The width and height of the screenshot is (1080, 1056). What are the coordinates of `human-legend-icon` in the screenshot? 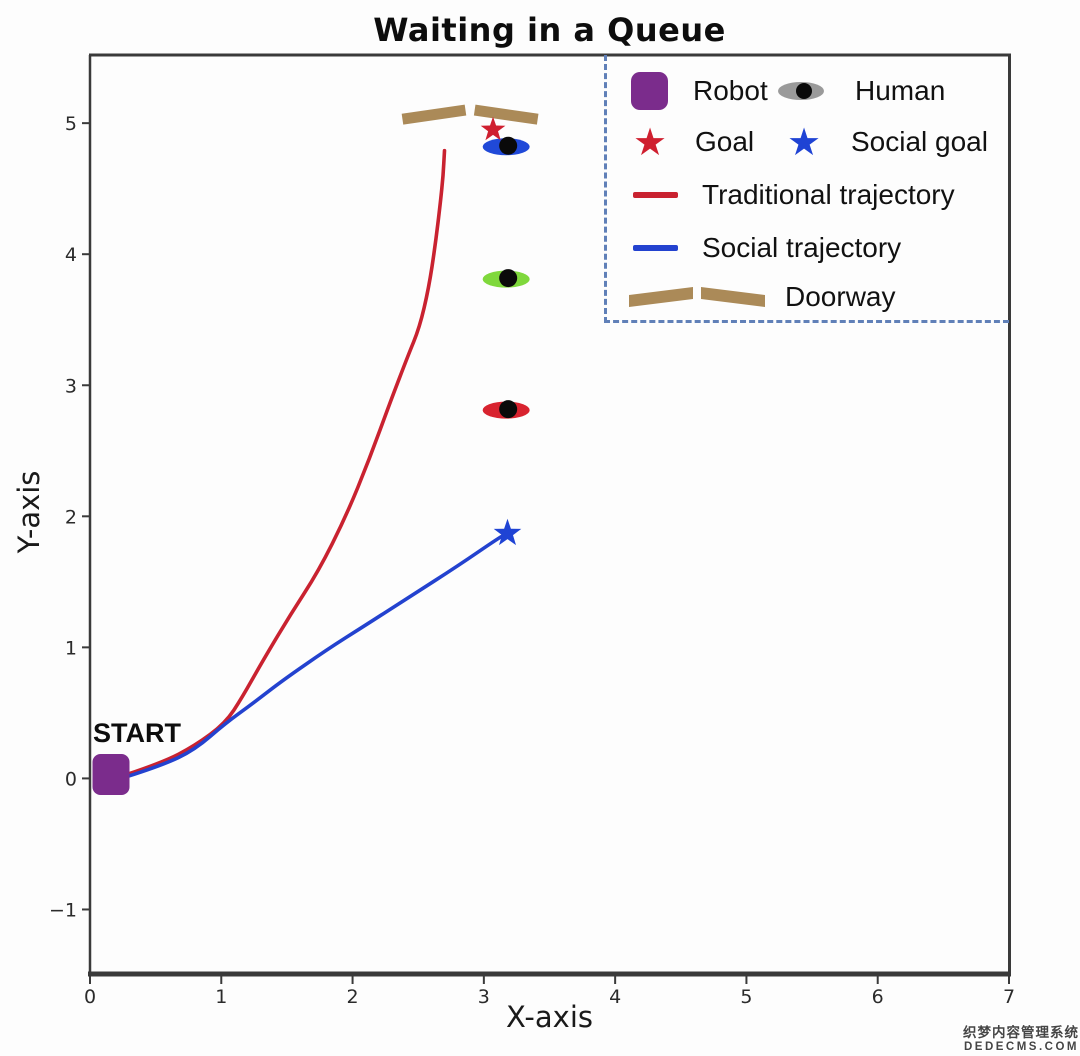 It's located at (801, 91).